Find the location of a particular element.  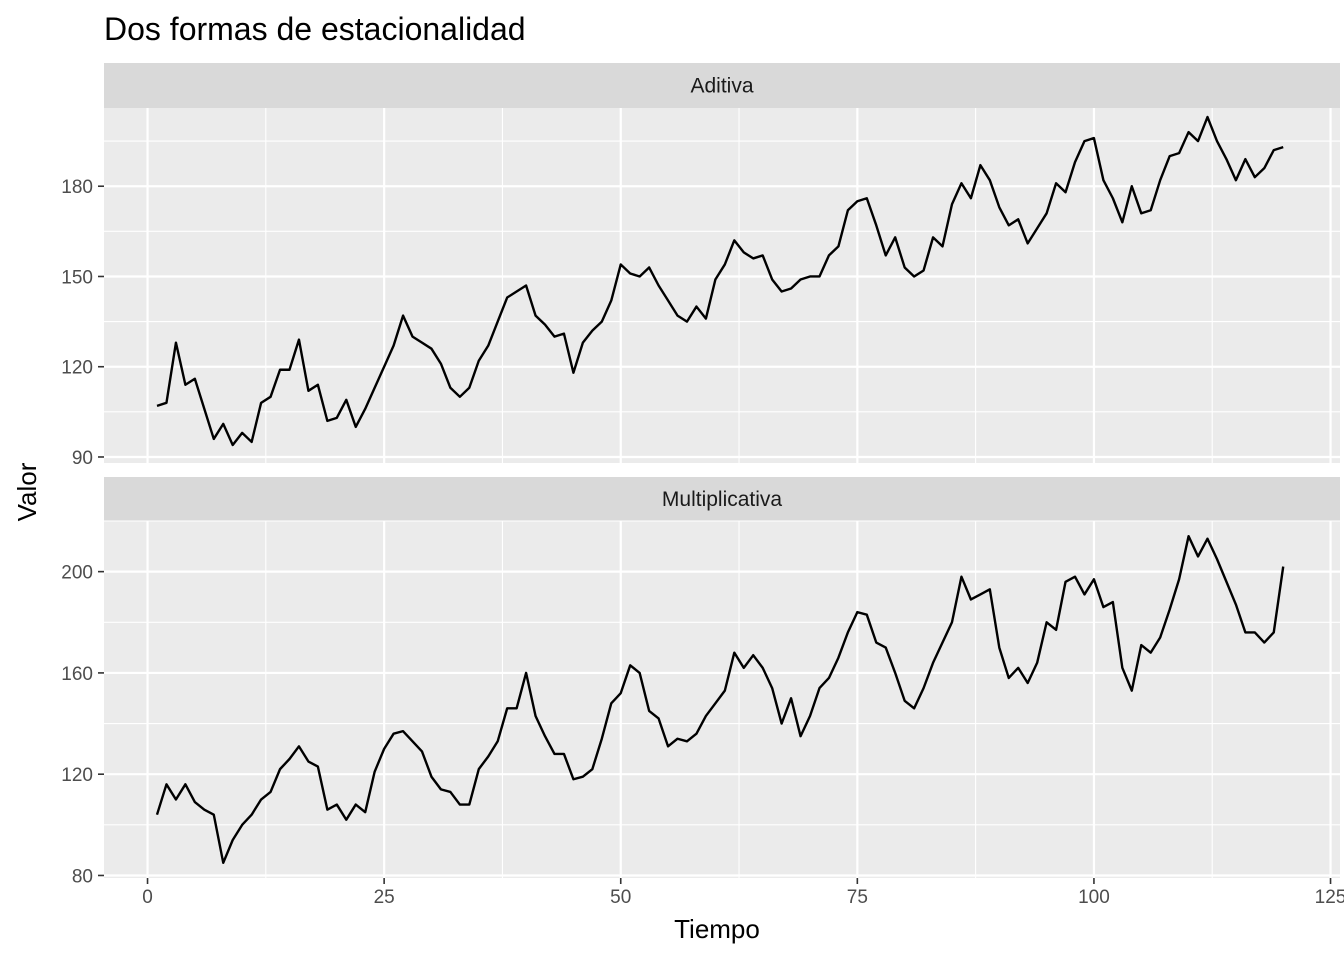

x-tick-label: 100 is located at coordinates (1094, 897).